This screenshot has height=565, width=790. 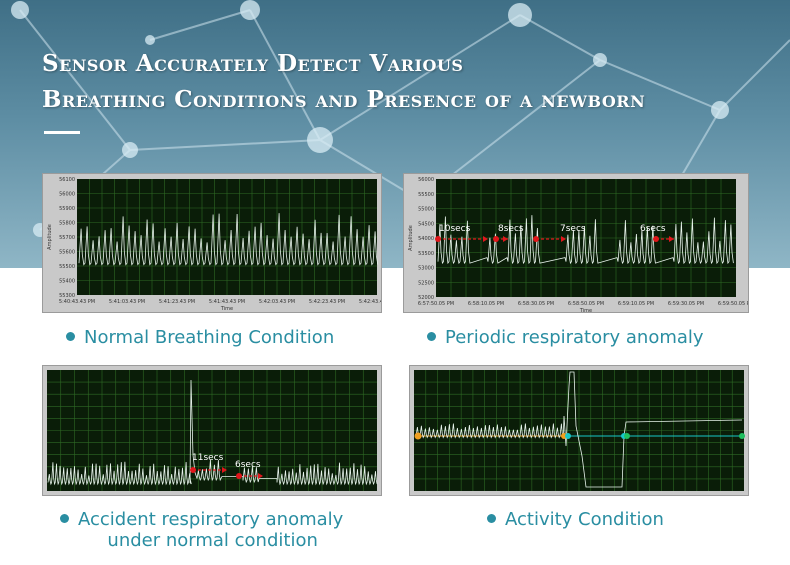 What do you see at coordinates (505, 239) in the screenshot?
I see `marker-8secs-arrow` at bounding box center [505, 239].